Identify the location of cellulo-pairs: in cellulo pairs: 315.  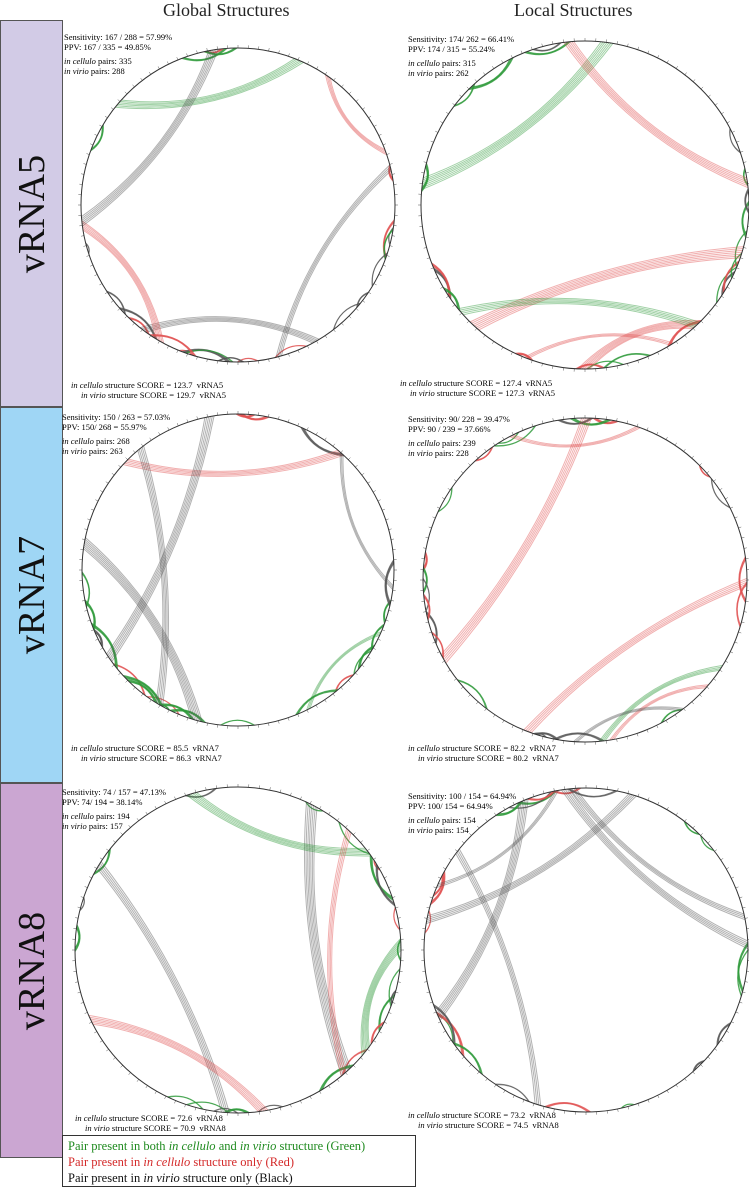
(442, 63).